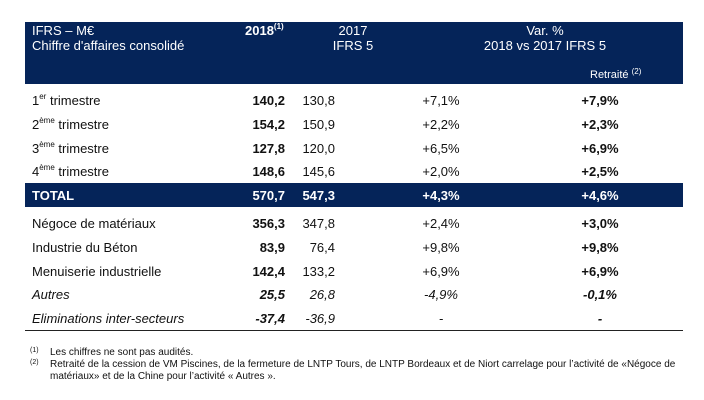 The height and width of the screenshot is (400, 704). Describe the element at coordinates (318, 196) in the screenshot. I see `value-2017: 547,3` at that location.